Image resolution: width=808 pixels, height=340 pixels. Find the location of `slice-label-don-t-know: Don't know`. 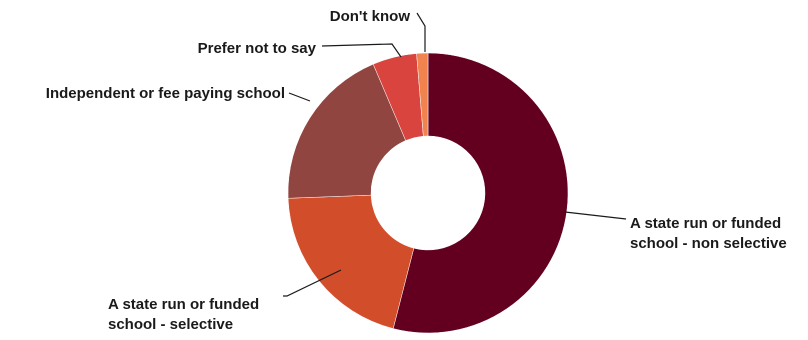

slice-label-don-t-know: Don't know is located at coordinates (370, 16).